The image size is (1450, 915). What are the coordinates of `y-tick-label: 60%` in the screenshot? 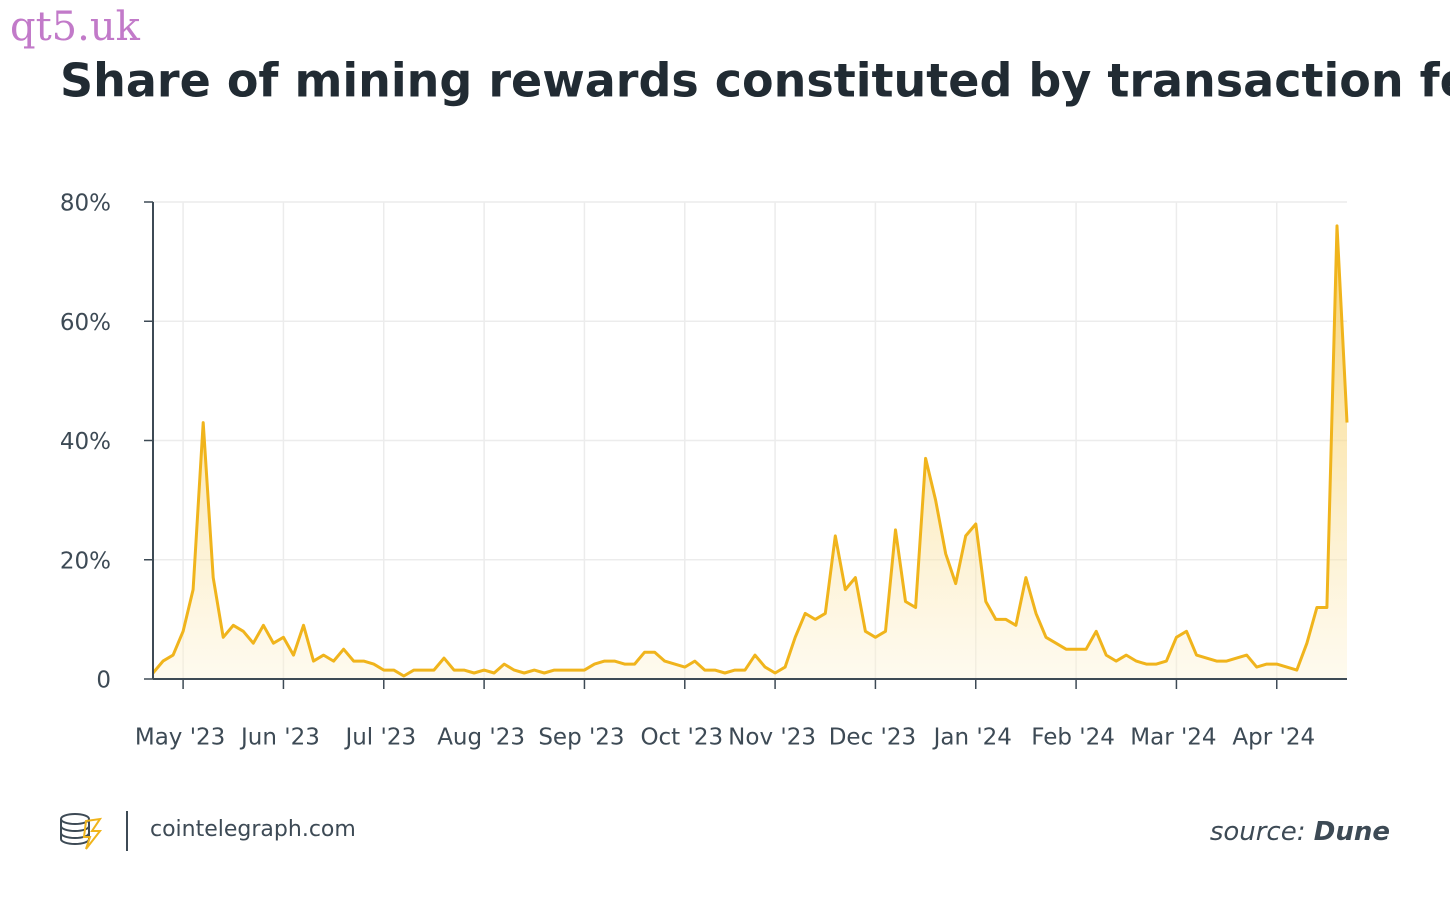 It's located at (85, 323).